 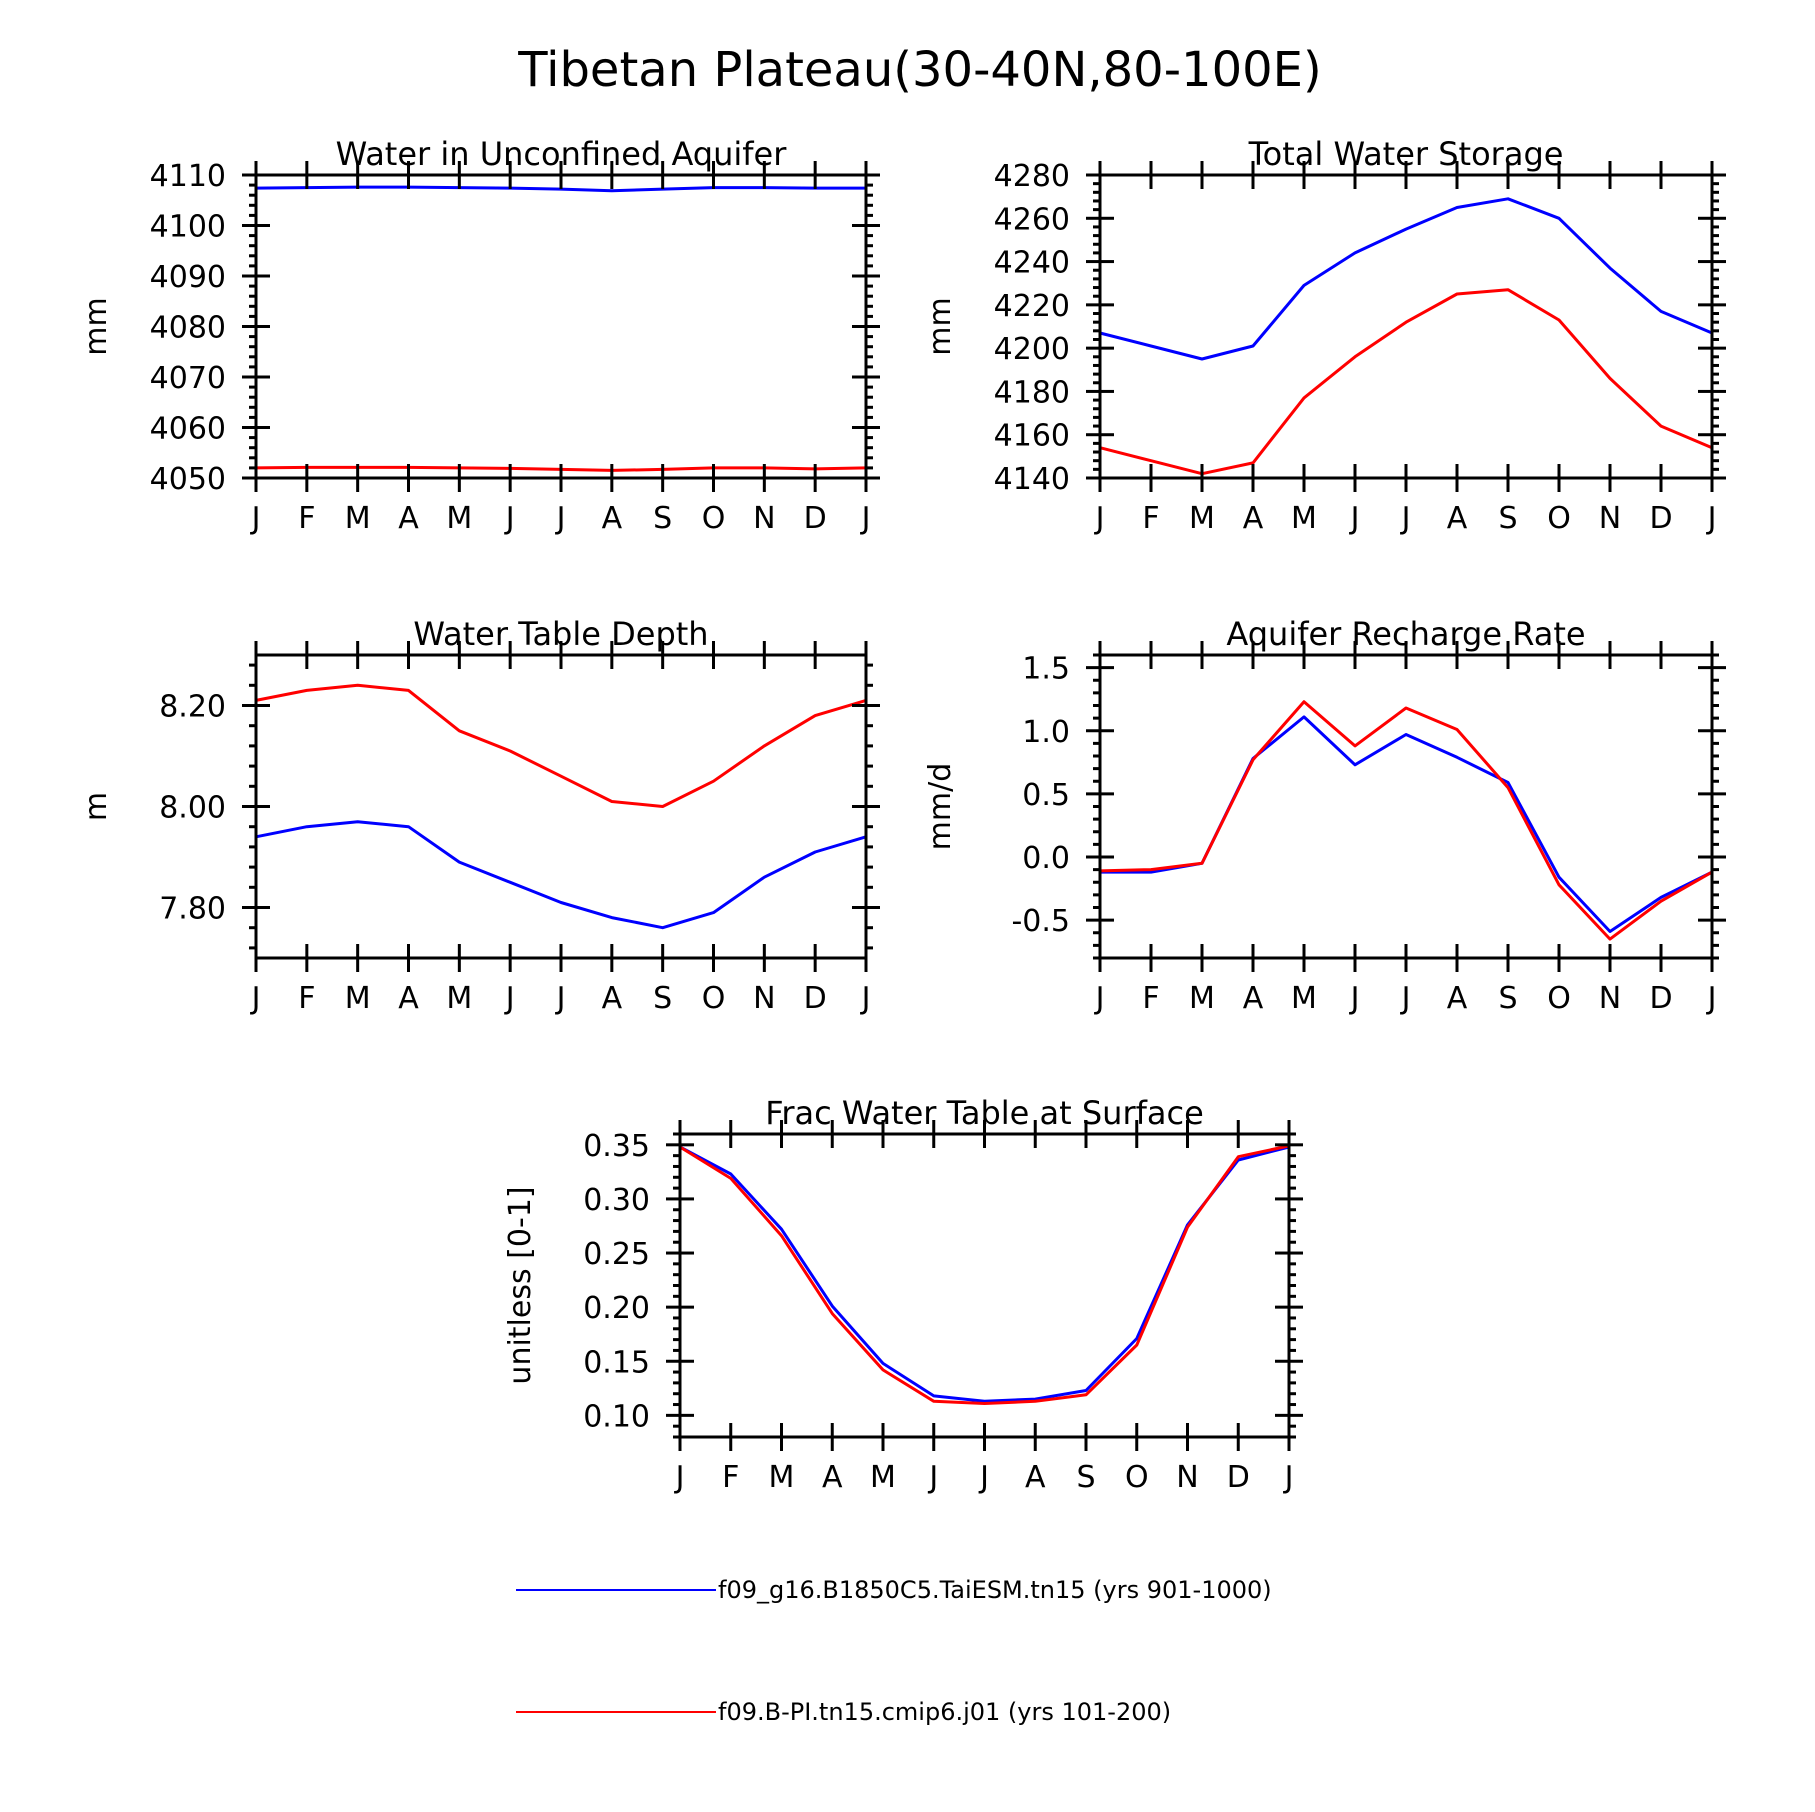 I want to click on y-tick-label: -0.5, so click(x=1040, y=921).